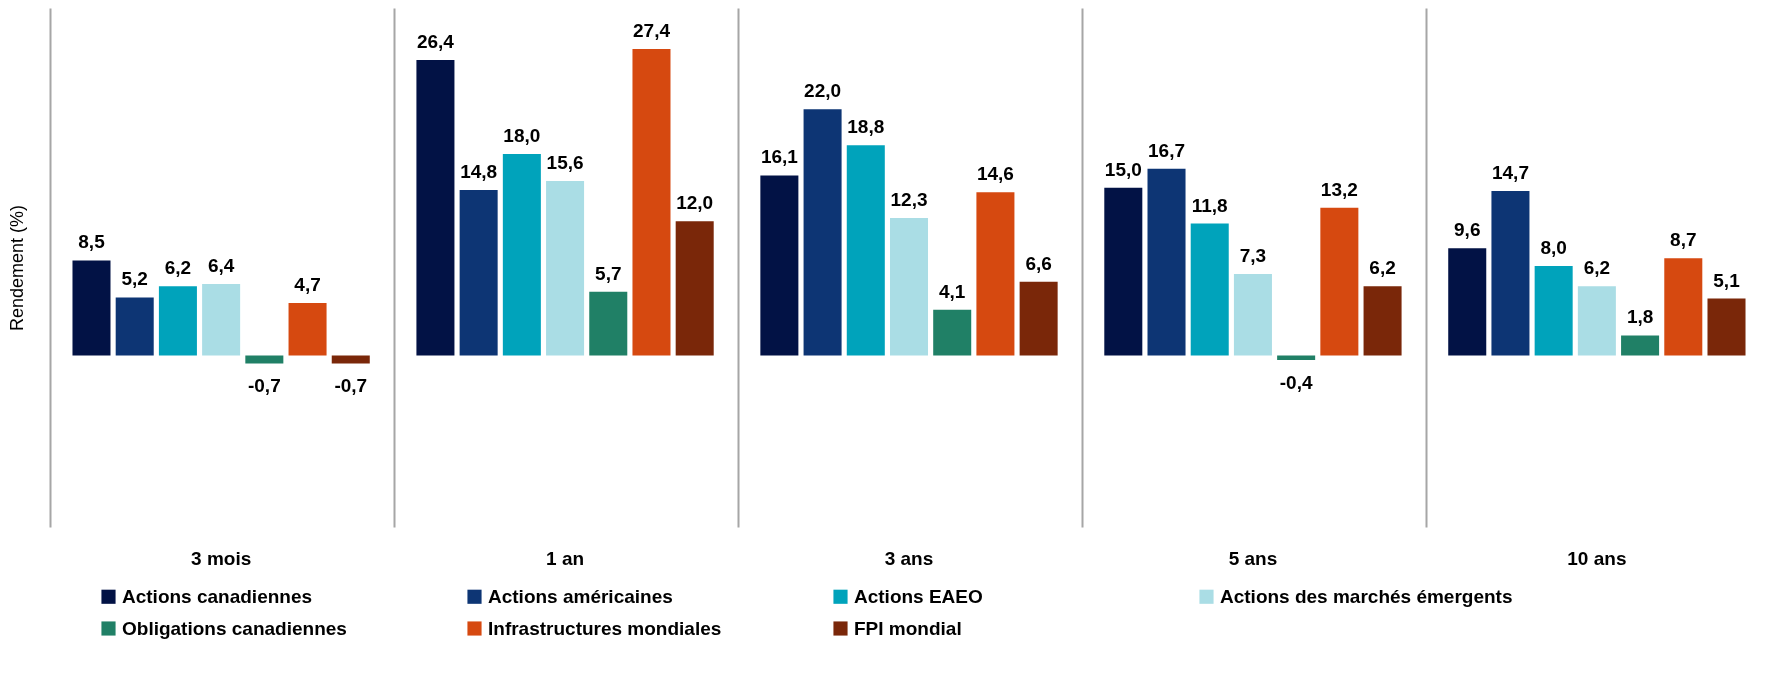 The image size is (1786, 683). Describe the element at coordinates (522, 136) in the screenshot. I see `data-label: 18,0` at that location.